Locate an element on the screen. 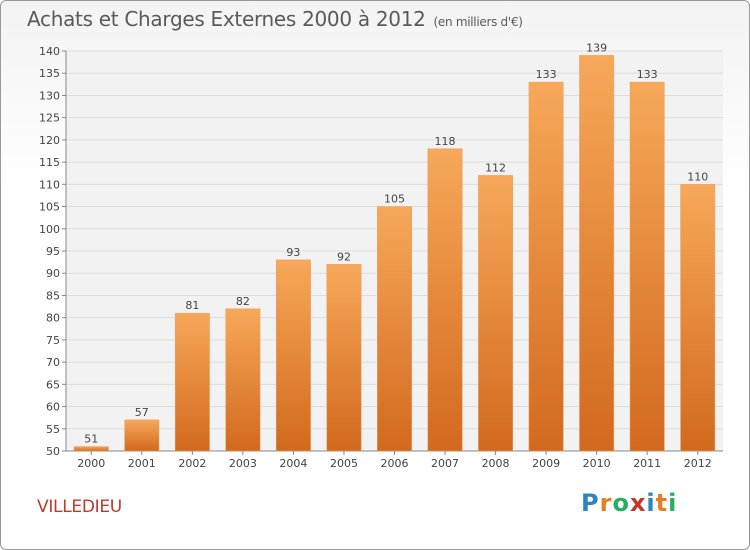 This screenshot has height=550, width=750. y-tick-label: 110 is located at coordinates (49, 184).